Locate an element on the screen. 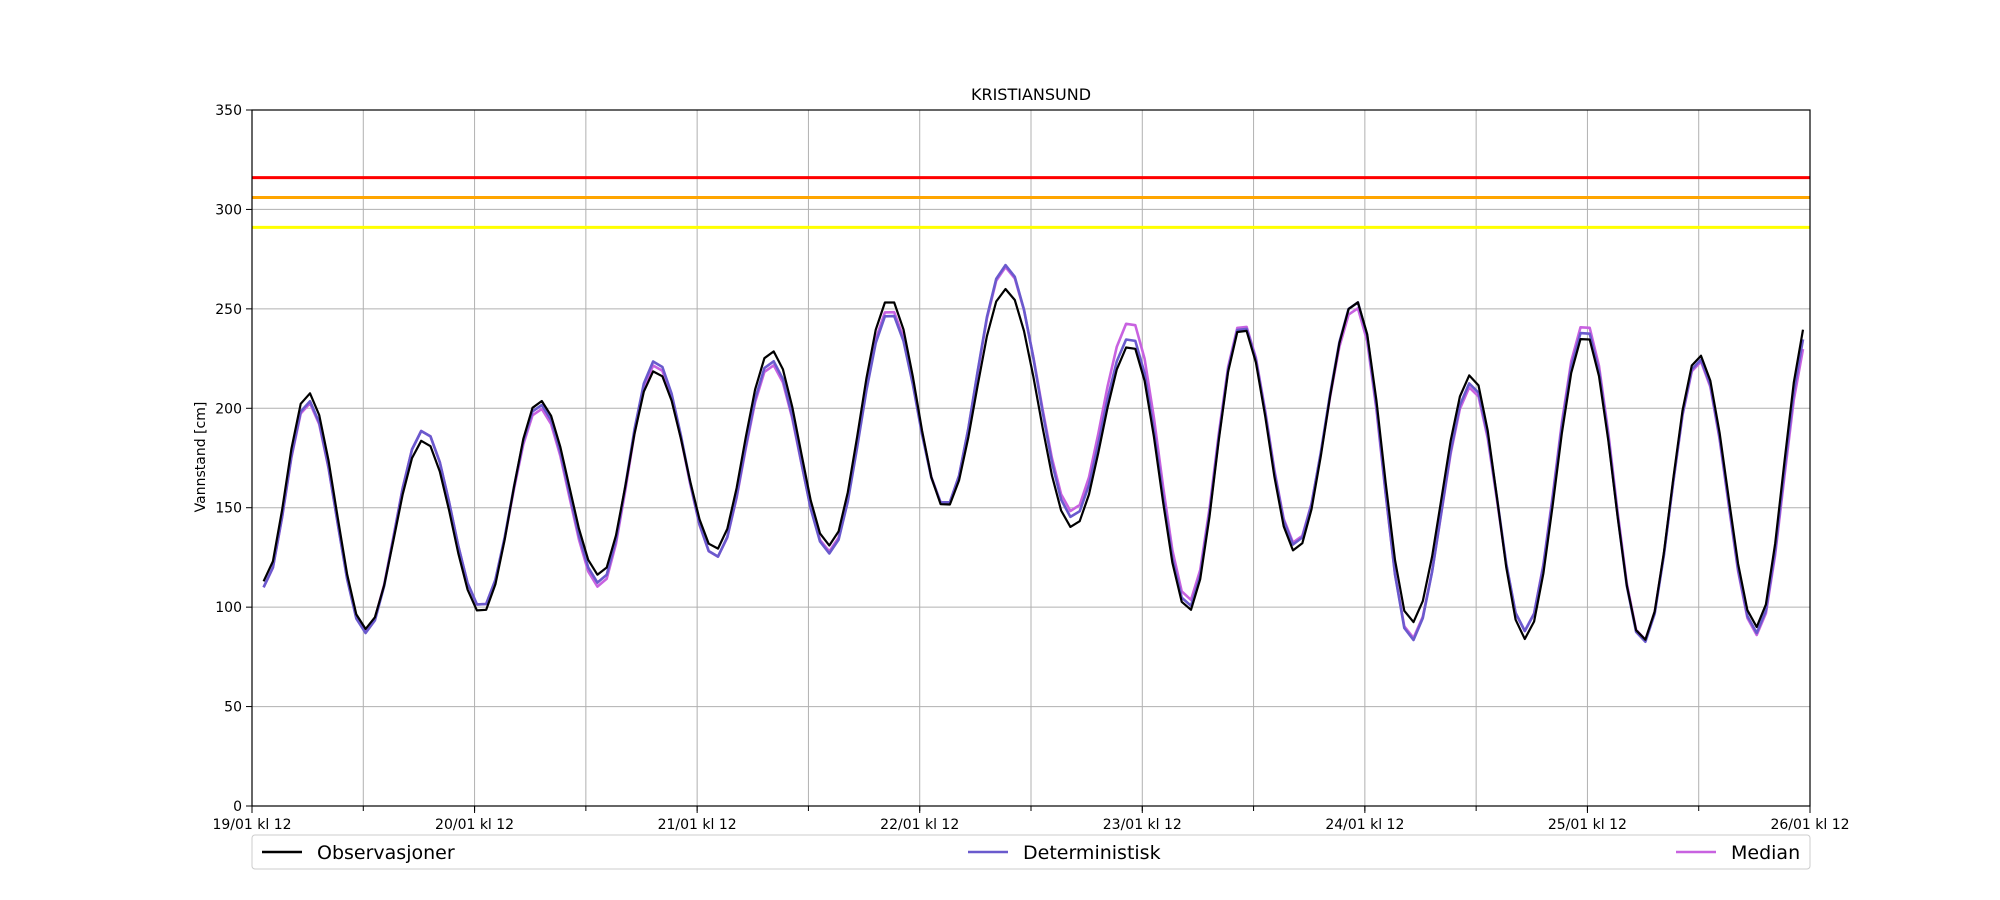 The width and height of the screenshot is (2000, 900). x-tick-label: 22/01 kl 12 is located at coordinates (919, 825).